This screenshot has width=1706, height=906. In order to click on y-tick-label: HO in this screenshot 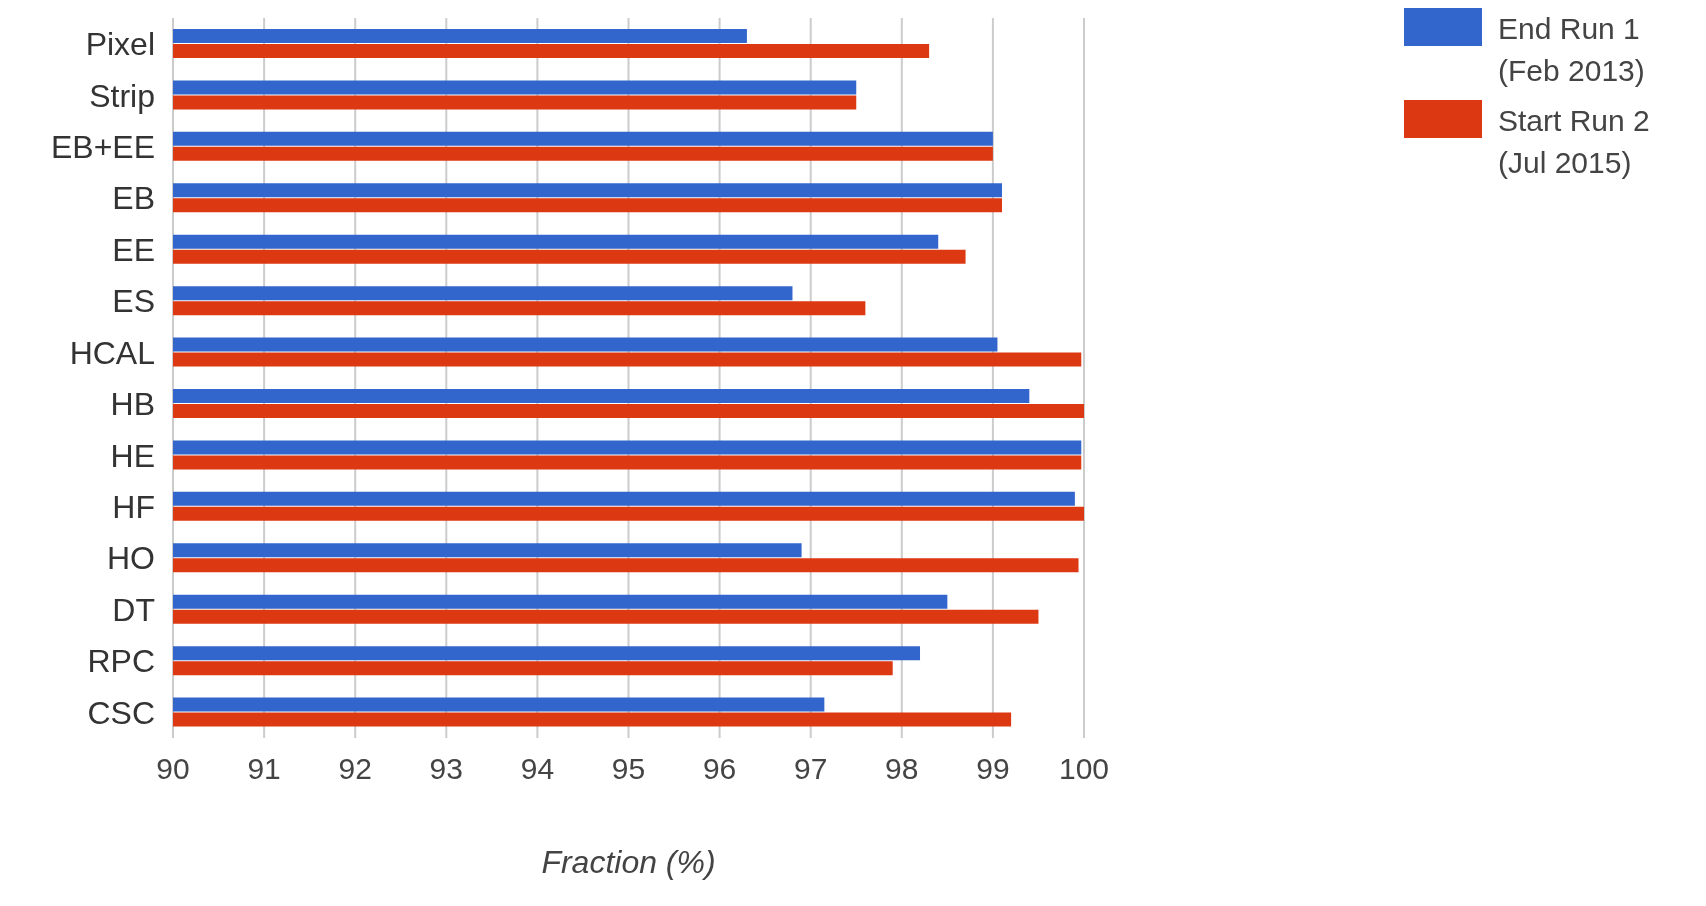, I will do `click(131, 558)`.